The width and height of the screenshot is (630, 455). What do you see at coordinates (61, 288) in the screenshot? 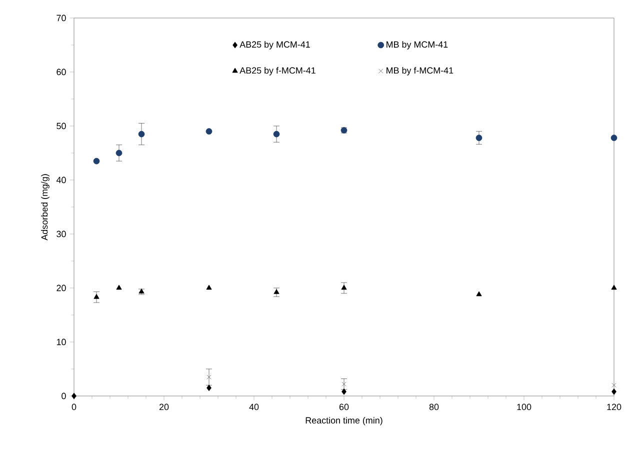
I see `y-tick-label: 20` at bounding box center [61, 288].